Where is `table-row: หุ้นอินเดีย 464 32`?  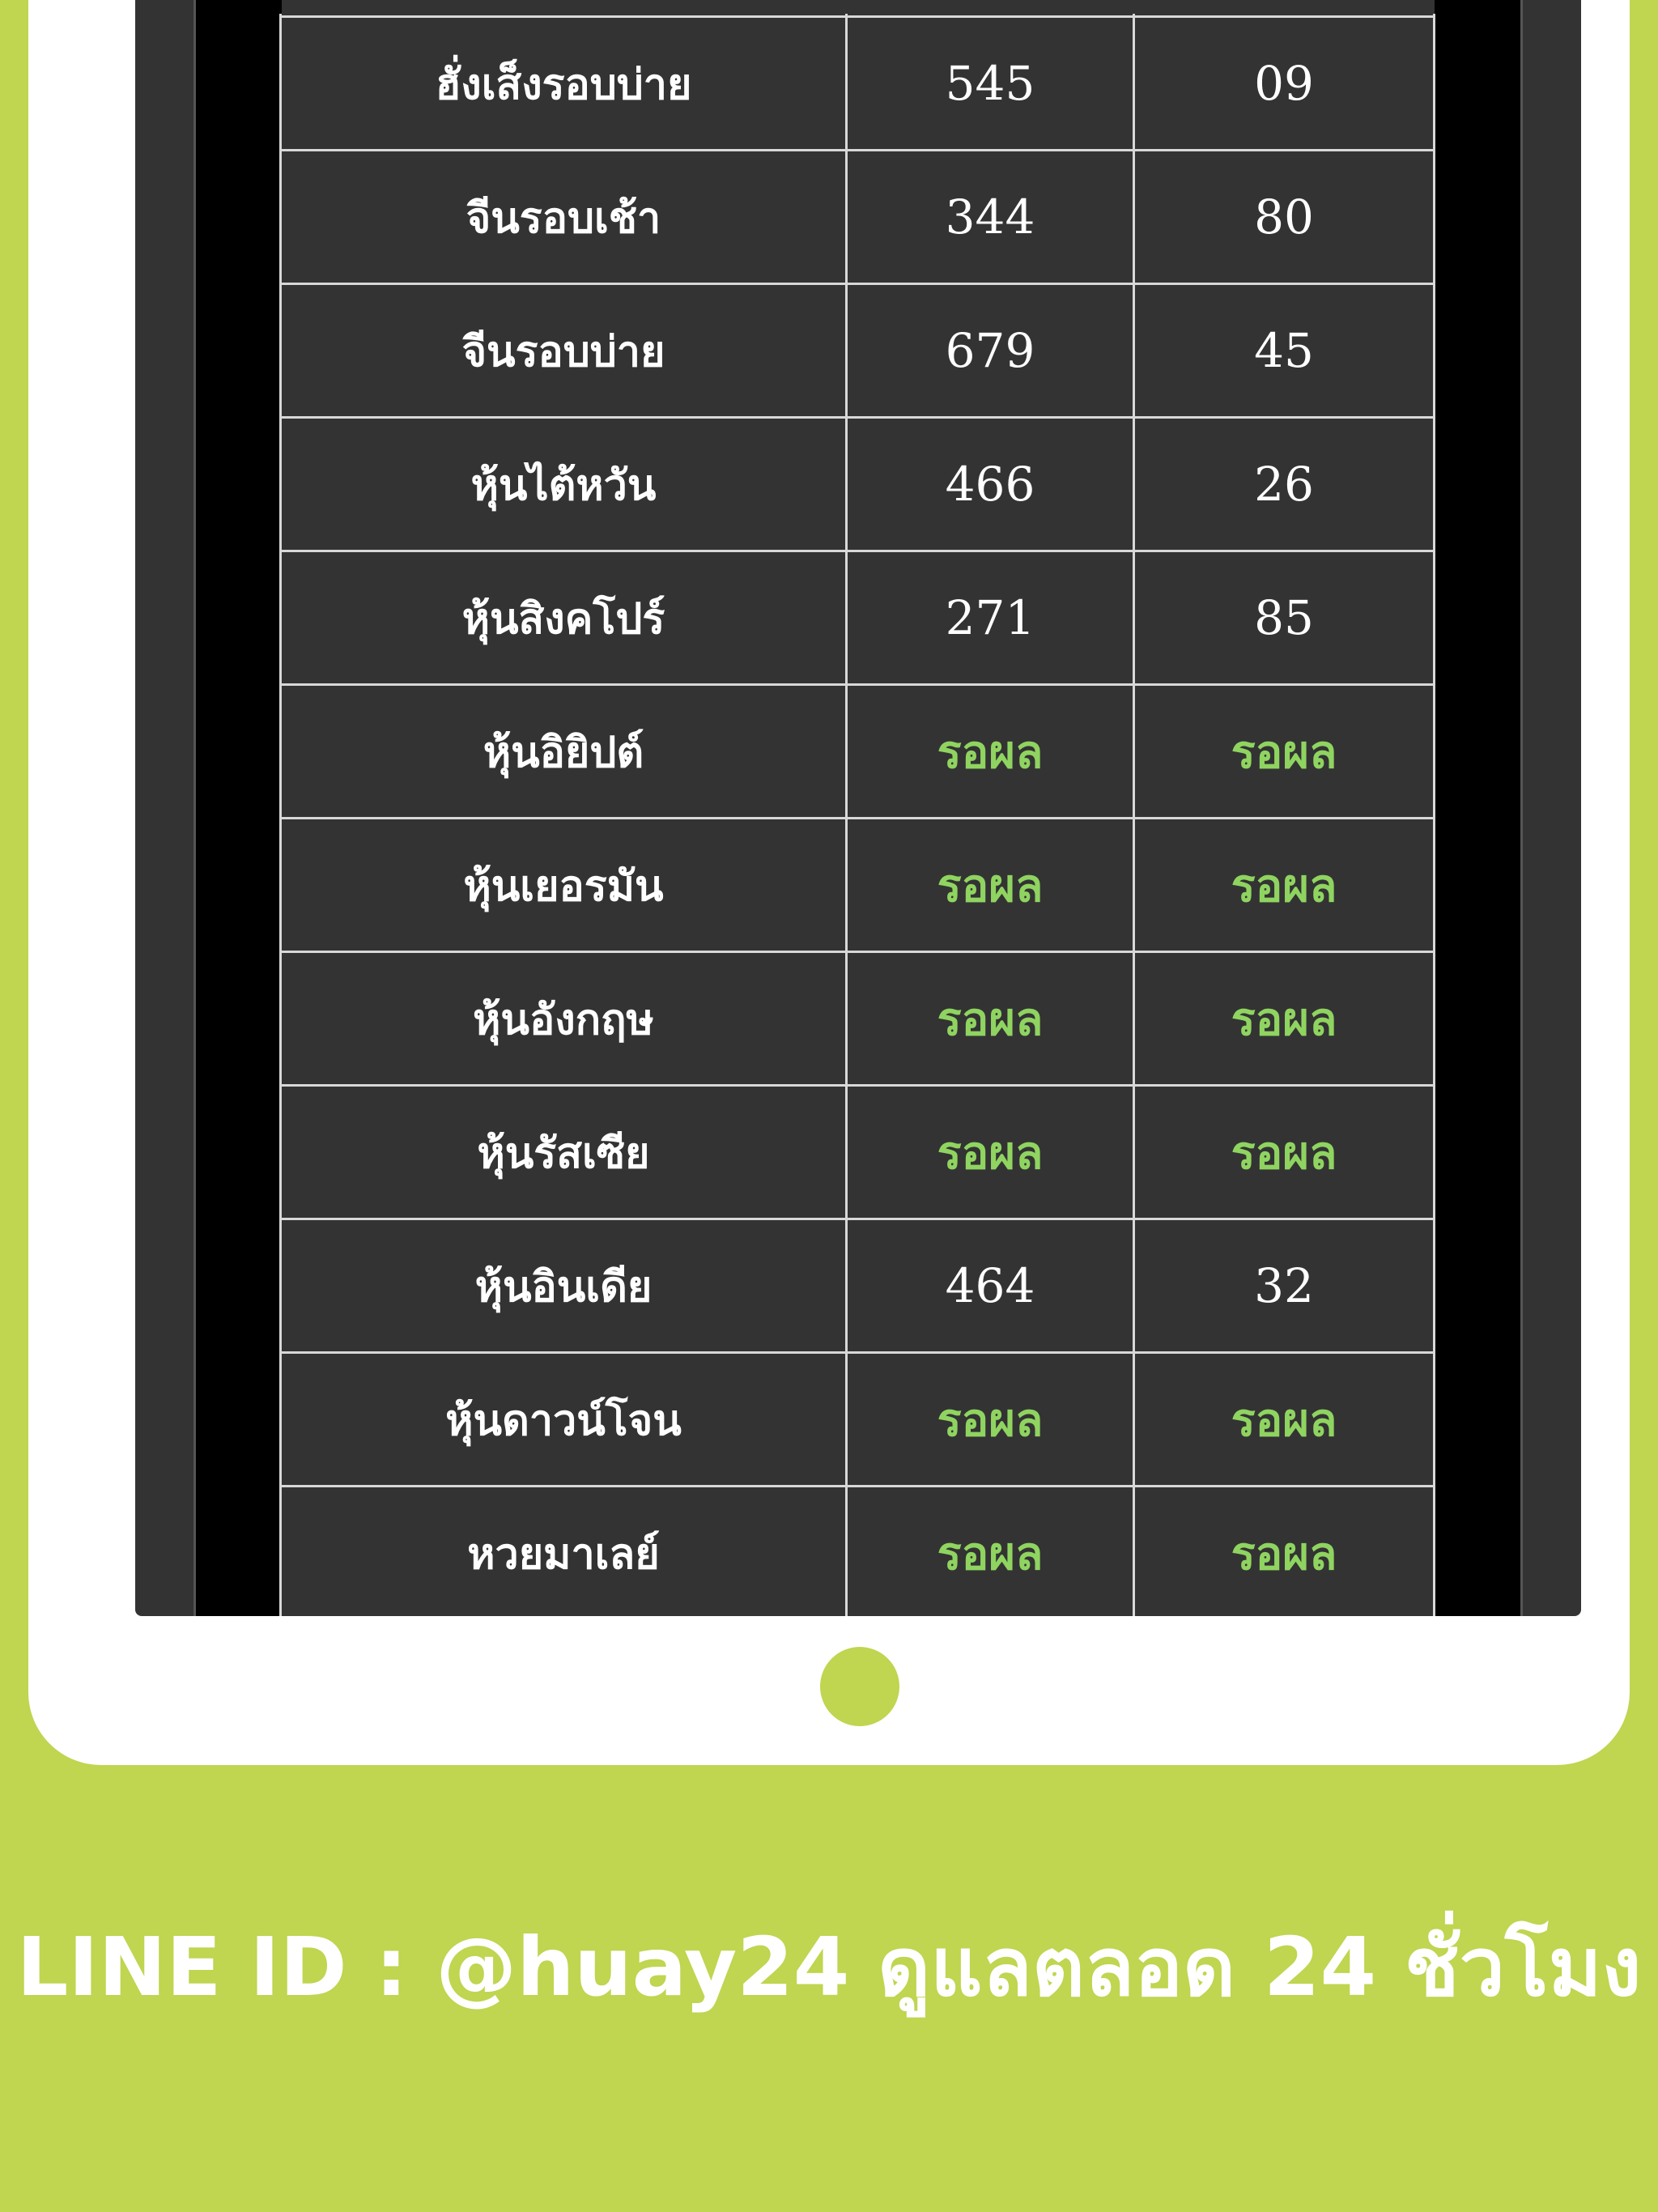
table-row: หุ้นอินเดีย 464 32 is located at coordinates (857, 1286).